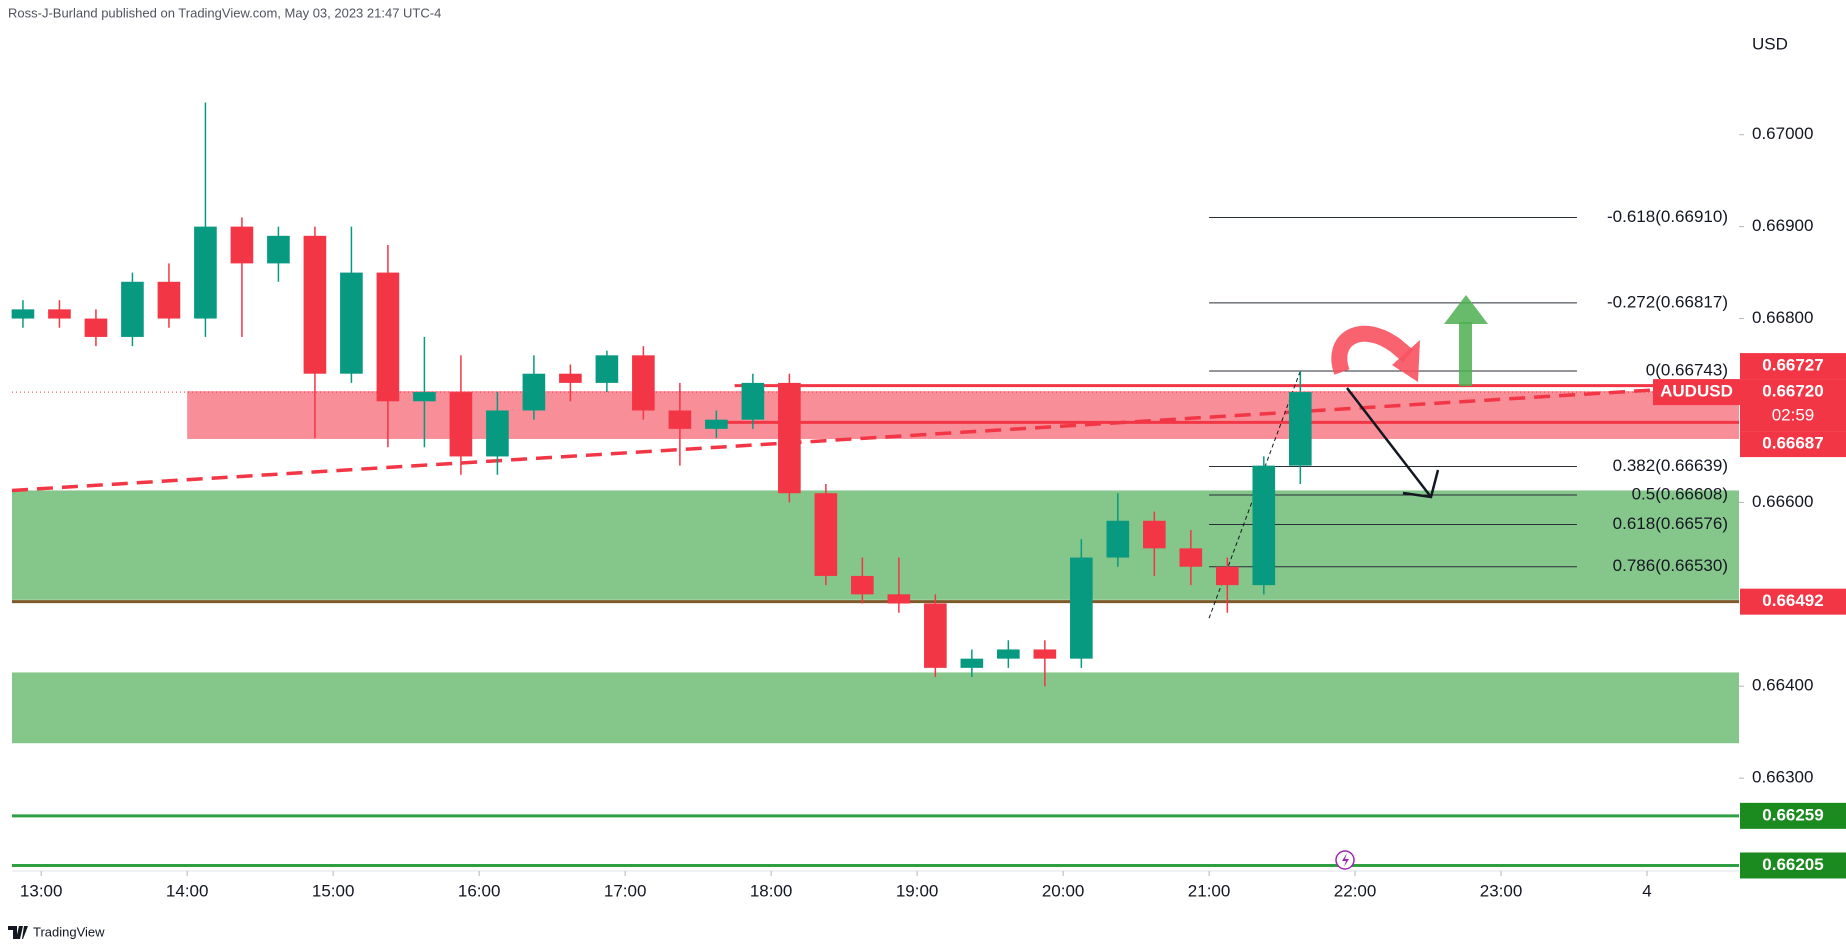 The image size is (1846, 951). What do you see at coordinates (875, 437) in the screenshot?
I see `trendline` at bounding box center [875, 437].